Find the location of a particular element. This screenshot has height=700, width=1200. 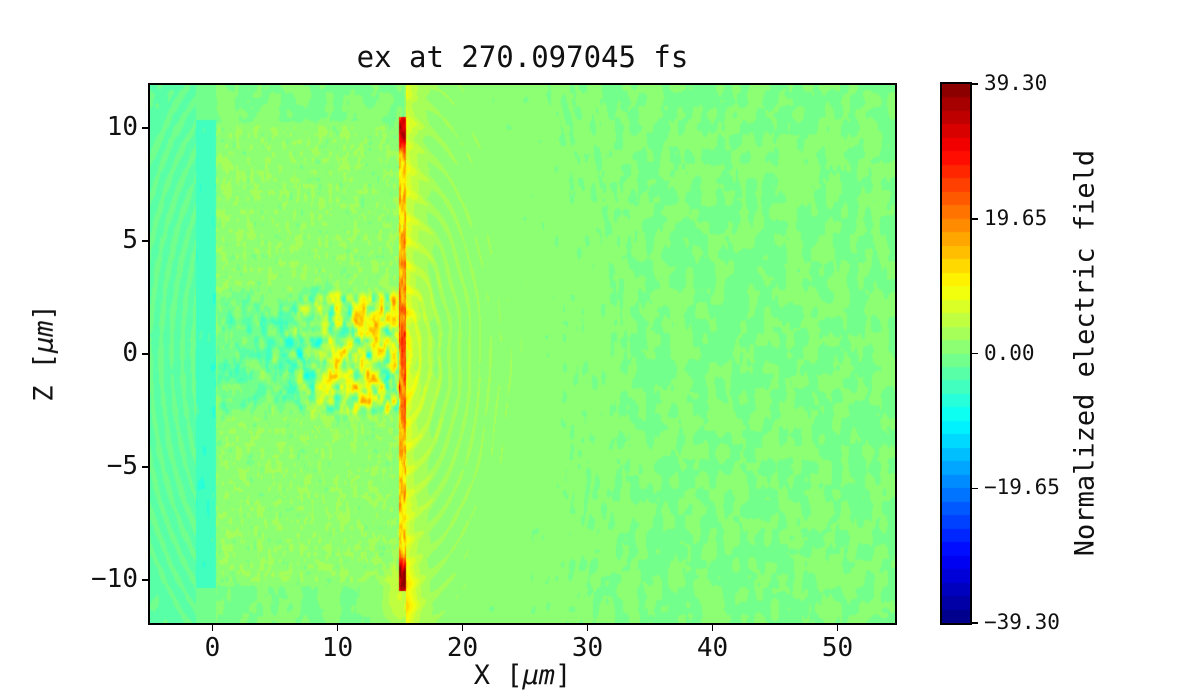

colorbar-canvas is located at coordinates (956, 353).